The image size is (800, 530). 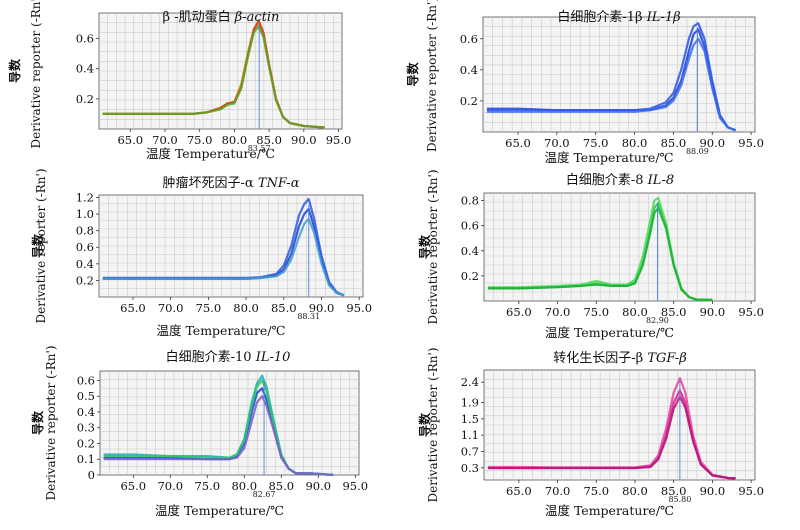 What do you see at coordinates (470, 201) in the screenshot?
I see `y-tick-label: 0.8` at bounding box center [470, 201].